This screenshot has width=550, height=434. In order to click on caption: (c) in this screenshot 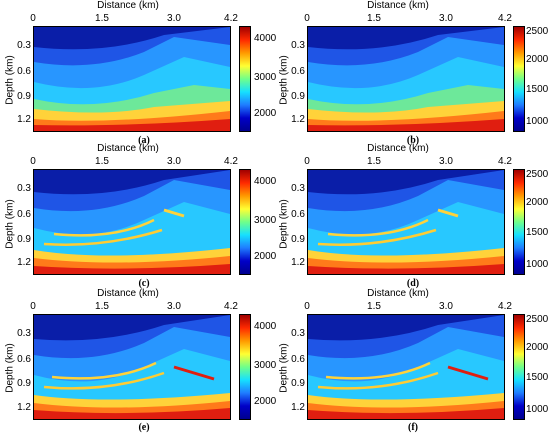, I will do `click(144, 283)`.